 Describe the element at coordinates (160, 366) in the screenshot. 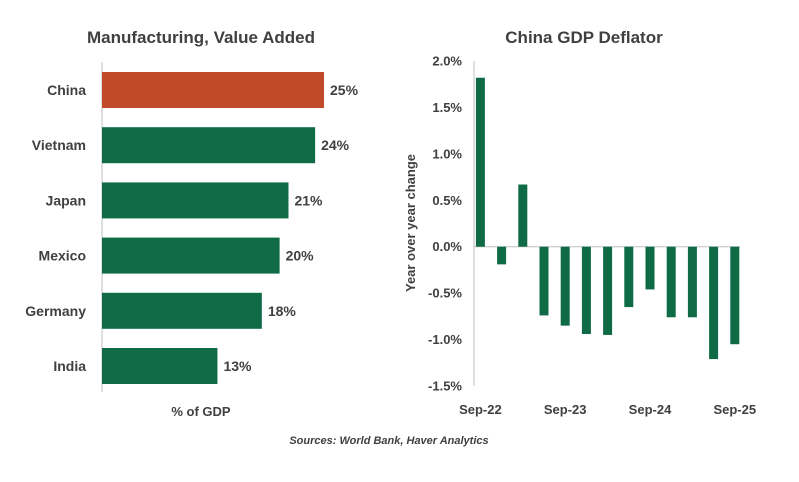

I see `bar-india` at that location.